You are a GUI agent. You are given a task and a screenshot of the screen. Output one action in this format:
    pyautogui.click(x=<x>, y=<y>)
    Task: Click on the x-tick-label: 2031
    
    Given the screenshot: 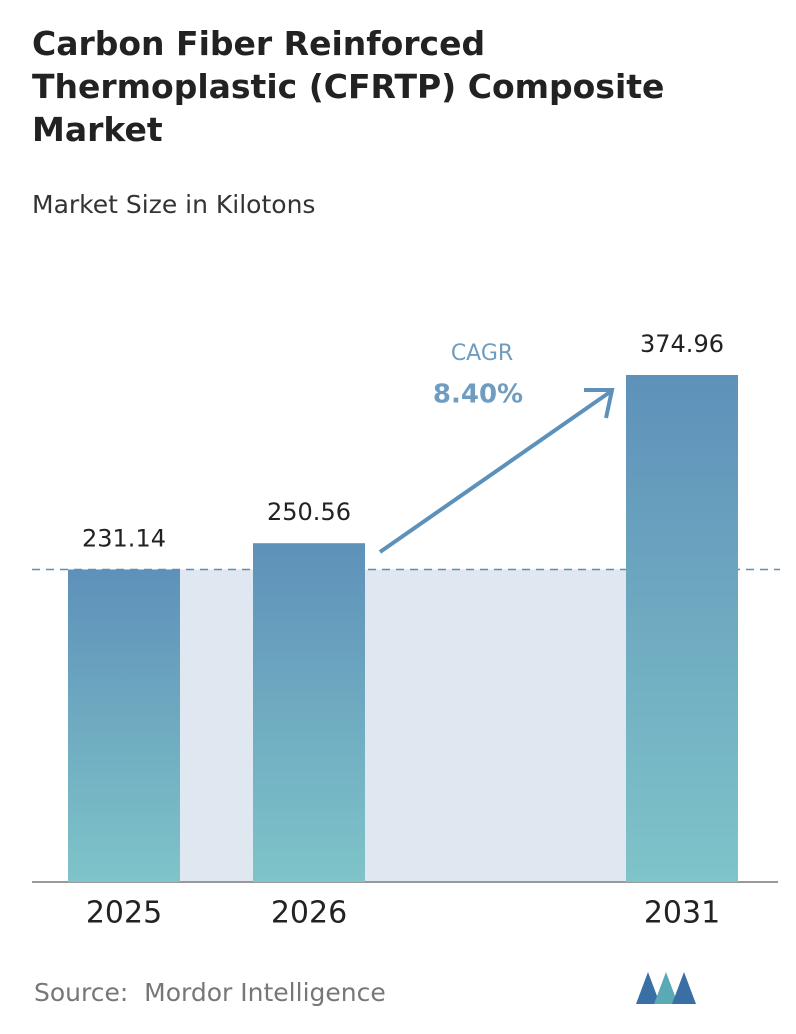 What is the action you would take?
    pyautogui.click(x=682, y=913)
    